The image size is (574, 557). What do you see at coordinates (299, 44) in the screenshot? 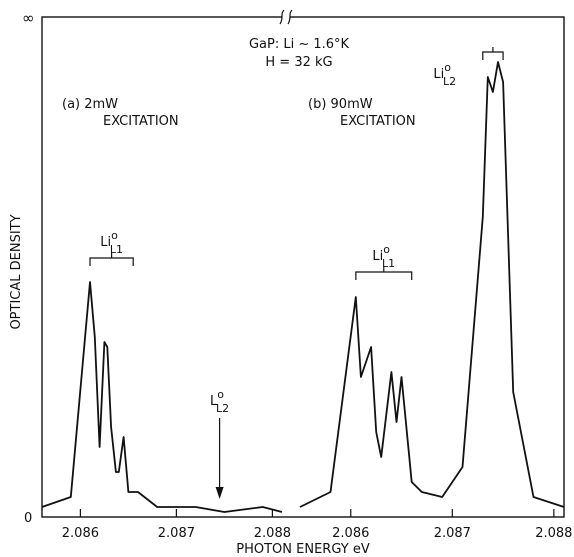
I see `conditions-line-1: GaP: Li ~ 1.6°K` at bounding box center [299, 44].